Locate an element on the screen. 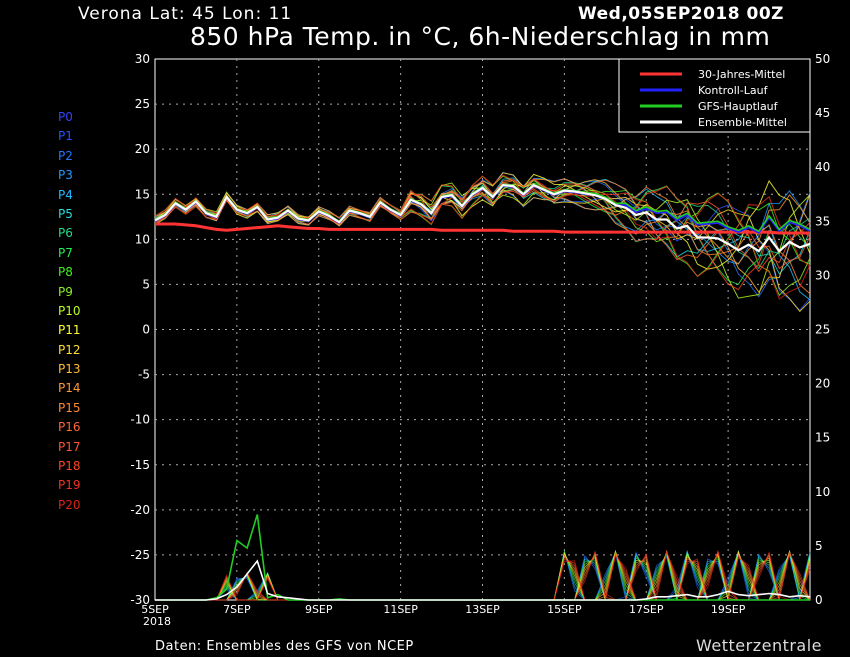 The height and width of the screenshot is (657, 850). member-label-p20: P20 is located at coordinates (69, 504).